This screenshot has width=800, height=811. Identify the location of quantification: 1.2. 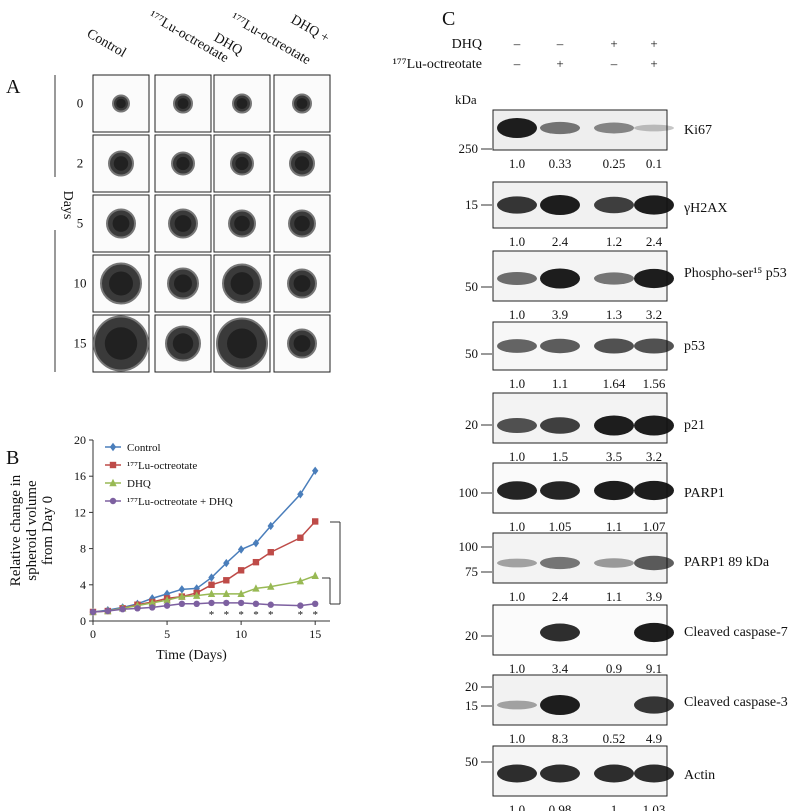
(614, 241).